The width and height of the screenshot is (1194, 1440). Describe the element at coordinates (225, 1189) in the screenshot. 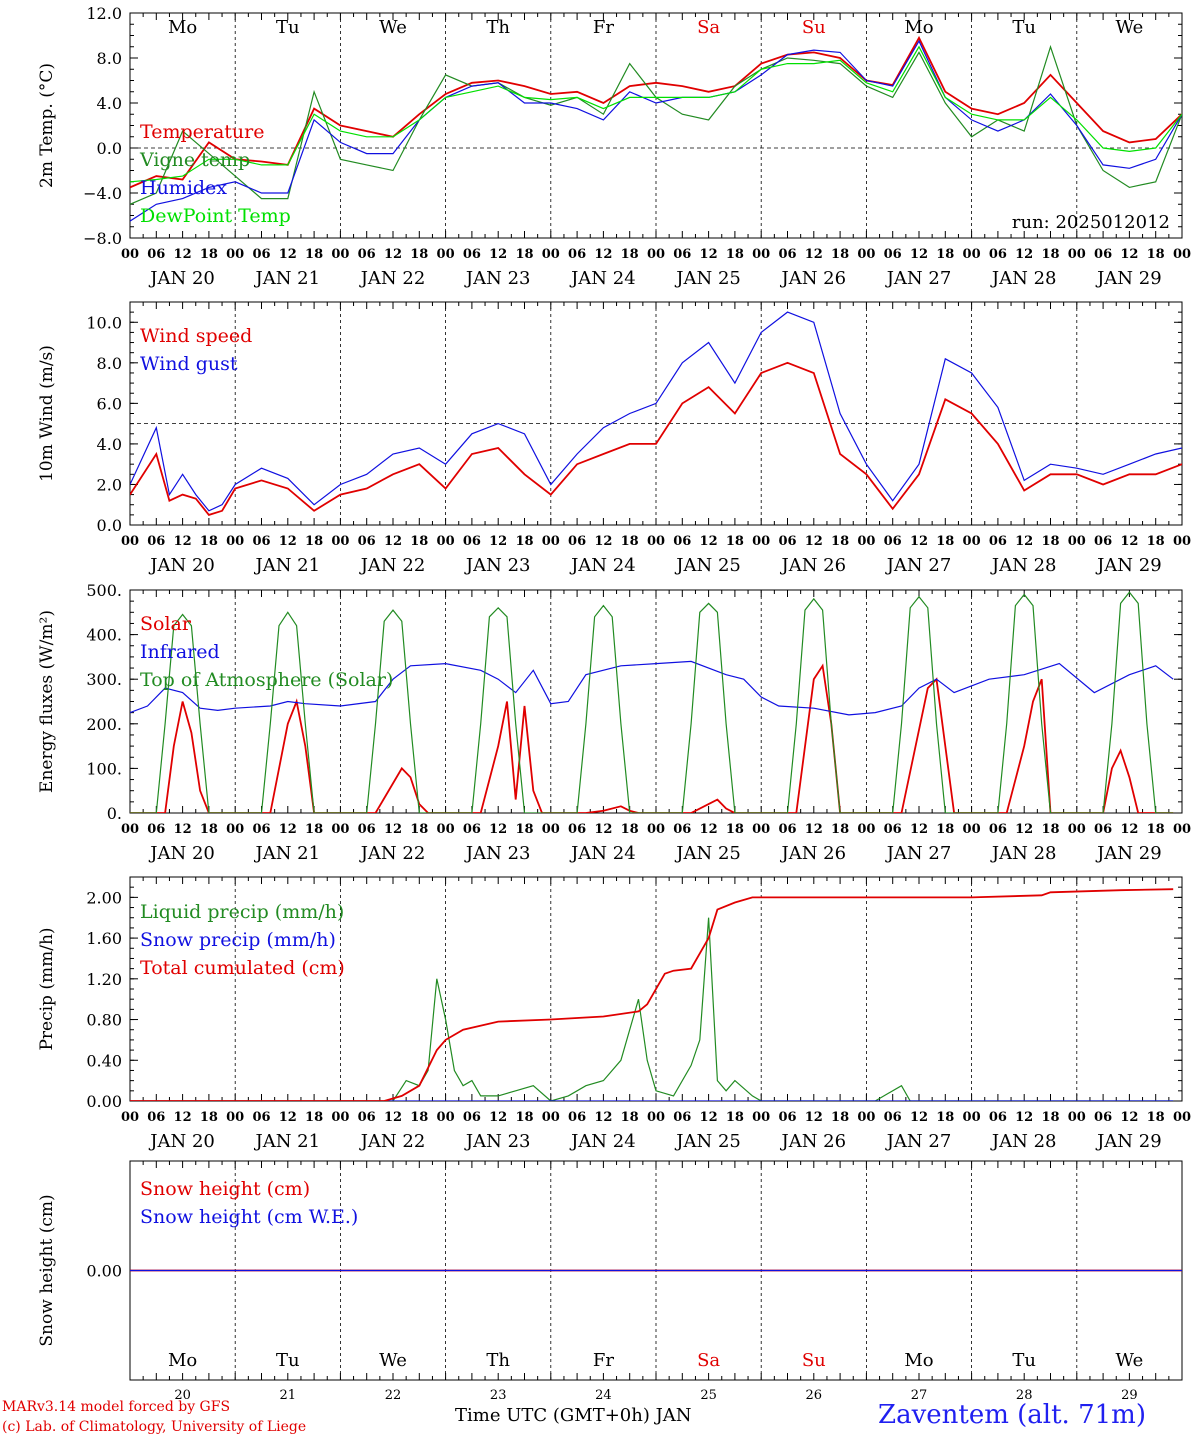

I see `legend-entry: Snow height (cm)` at that location.